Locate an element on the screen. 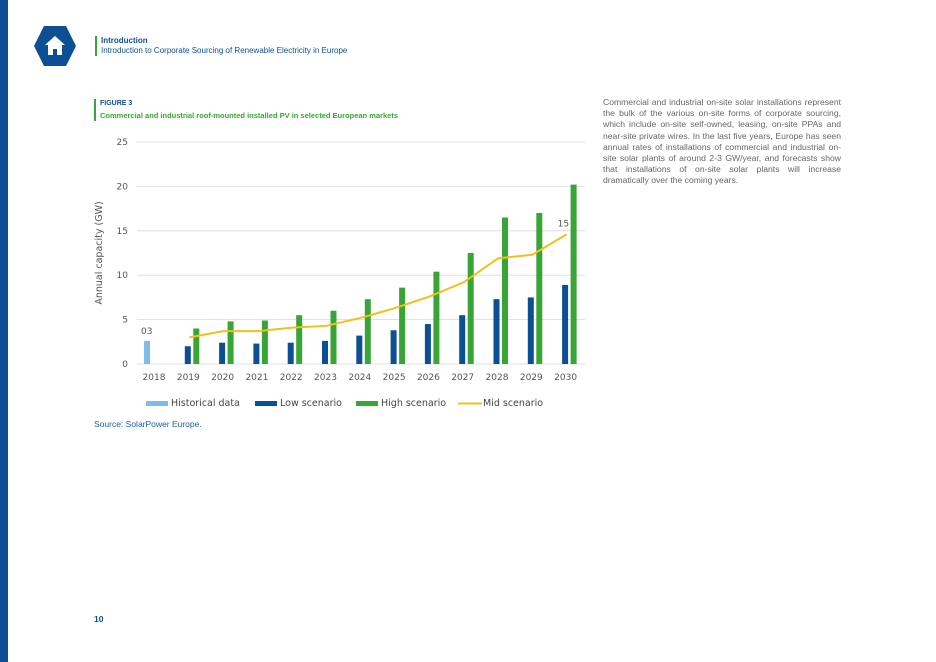  legend-label: Low scenario is located at coordinates (311, 403).